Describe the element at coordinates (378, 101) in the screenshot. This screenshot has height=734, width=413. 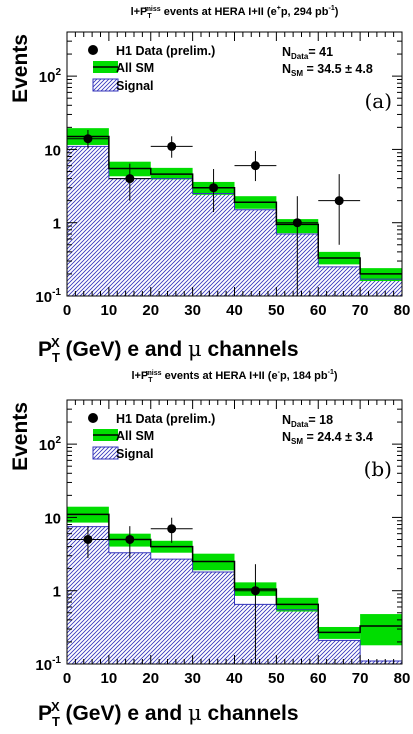
I see `panel-label: (a)` at that location.